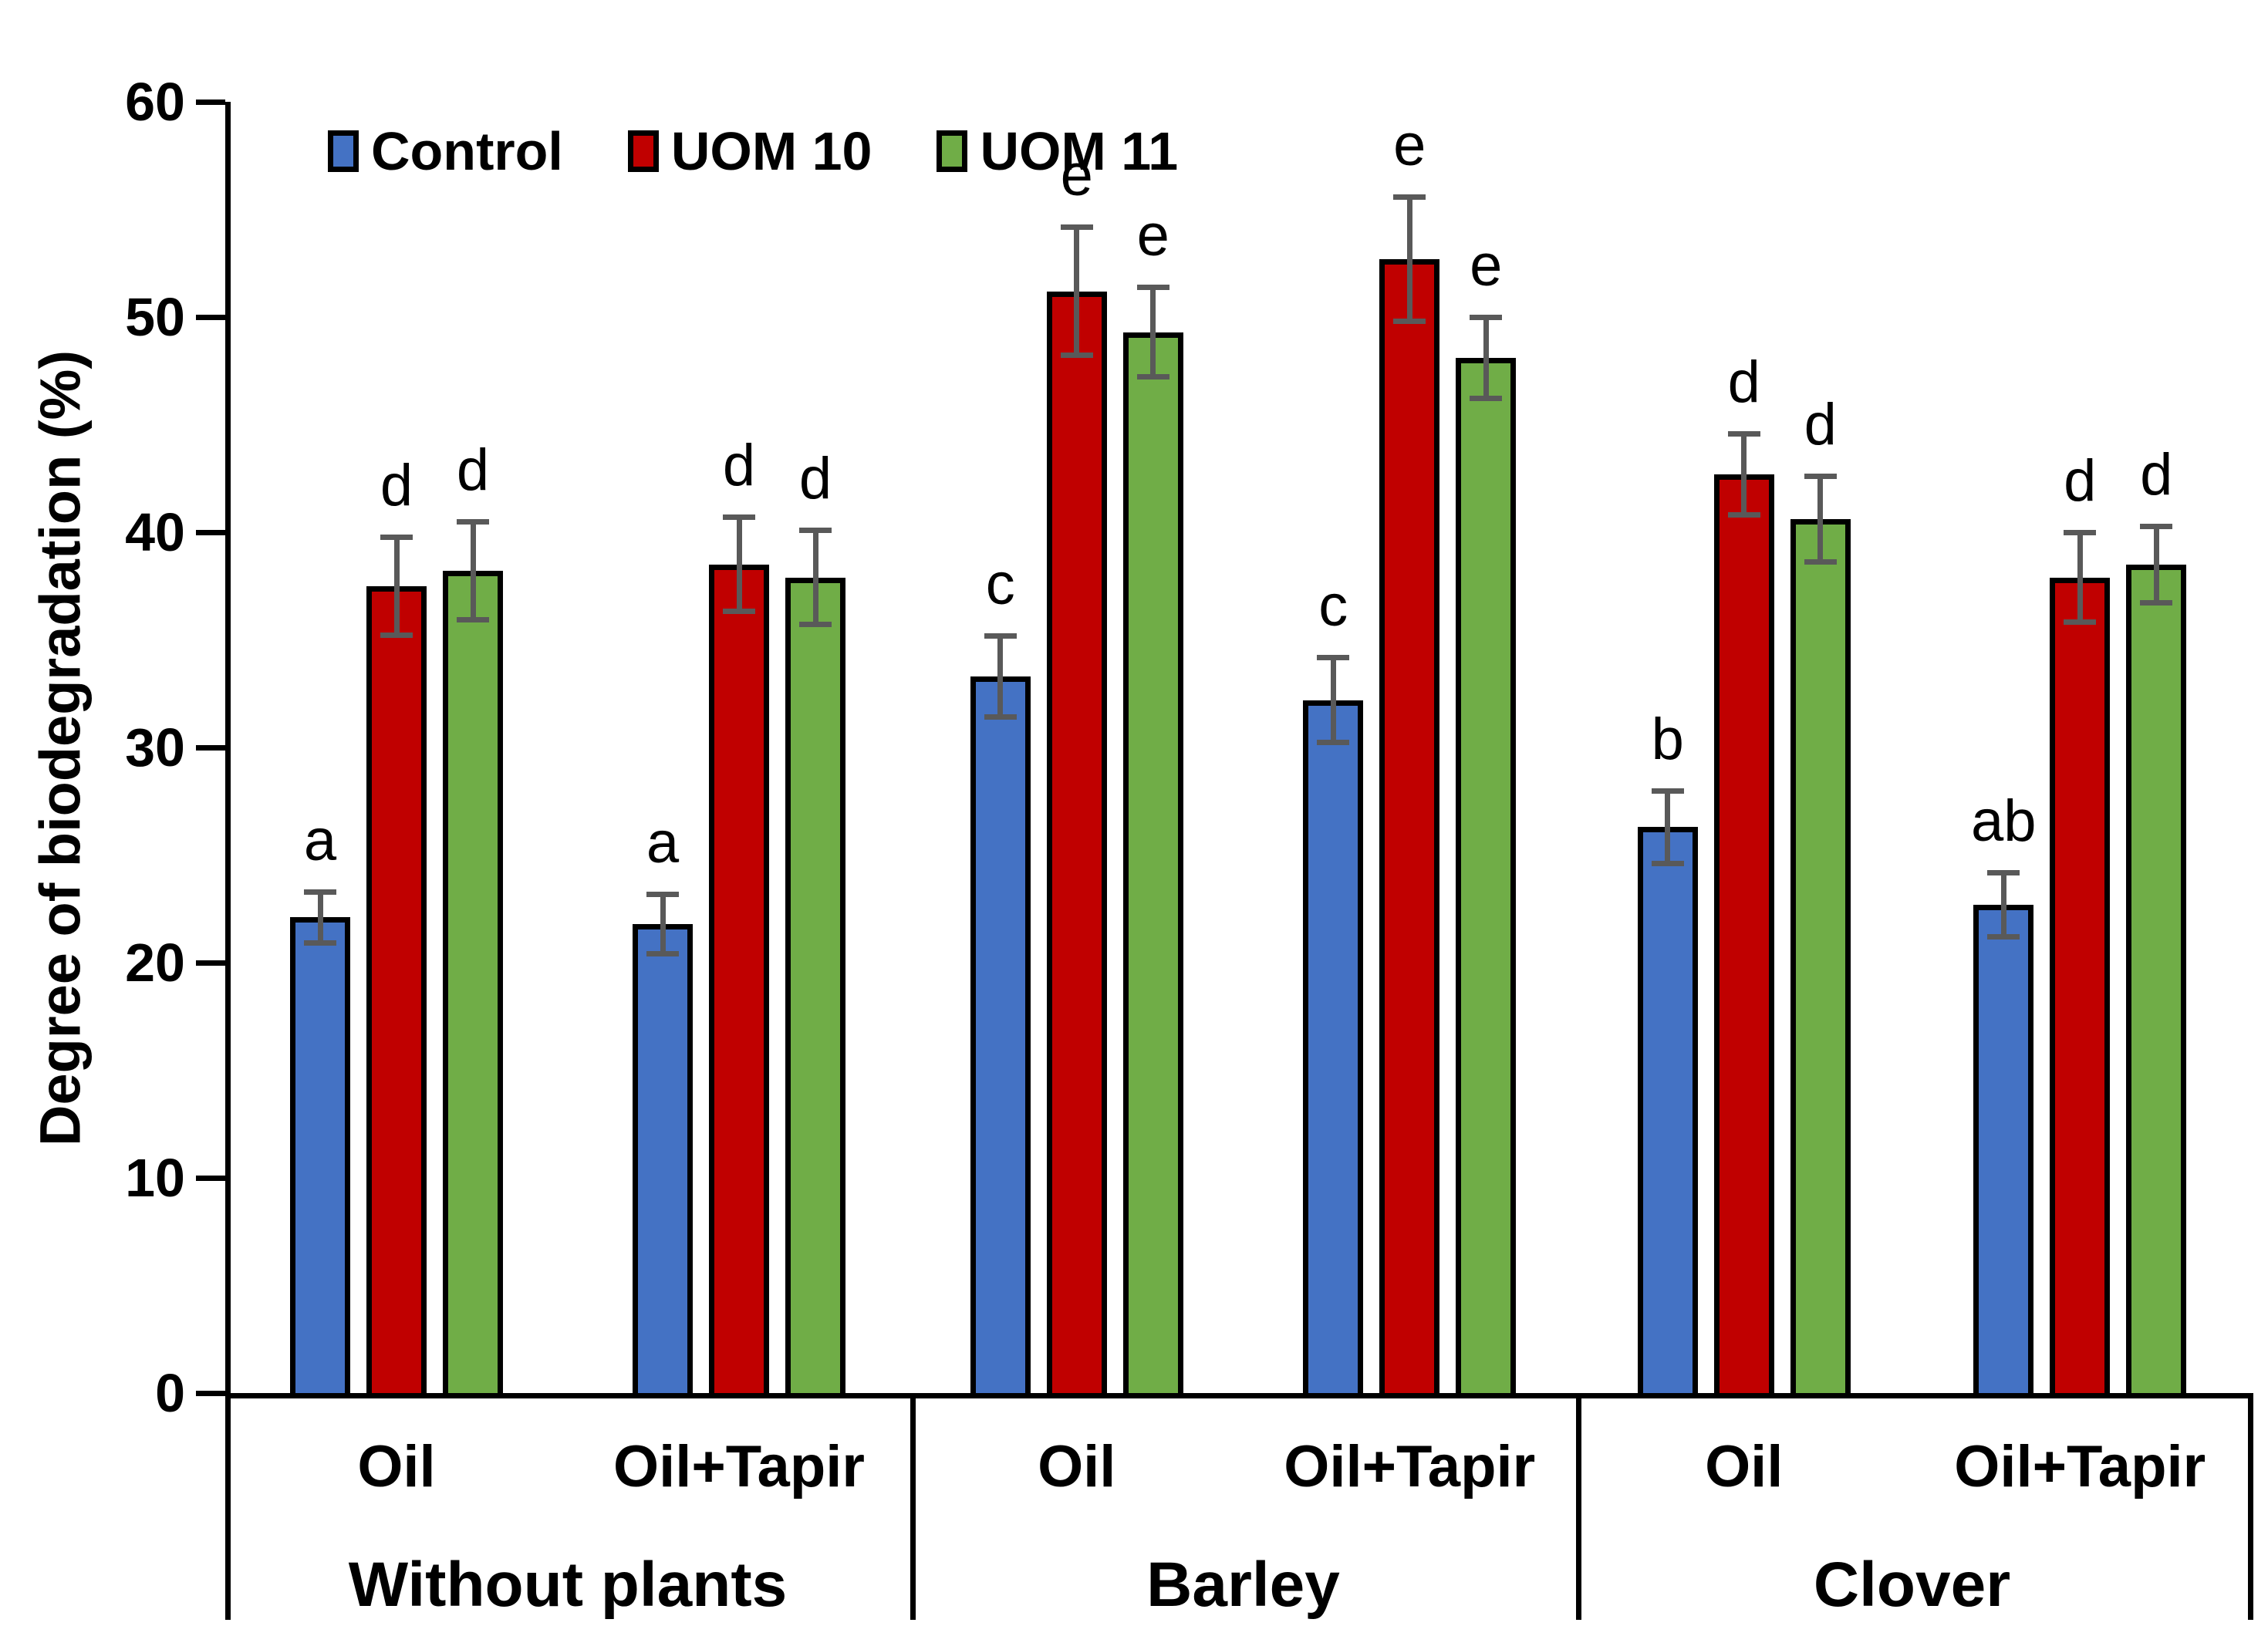 Image resolution: width=2268 pixels, height=1626 pixels. What do you see at coordinates (1912, 1585) in the screenshot?
I see `x-axis-group-label: Clover` at bounding box center [1912, 1585].